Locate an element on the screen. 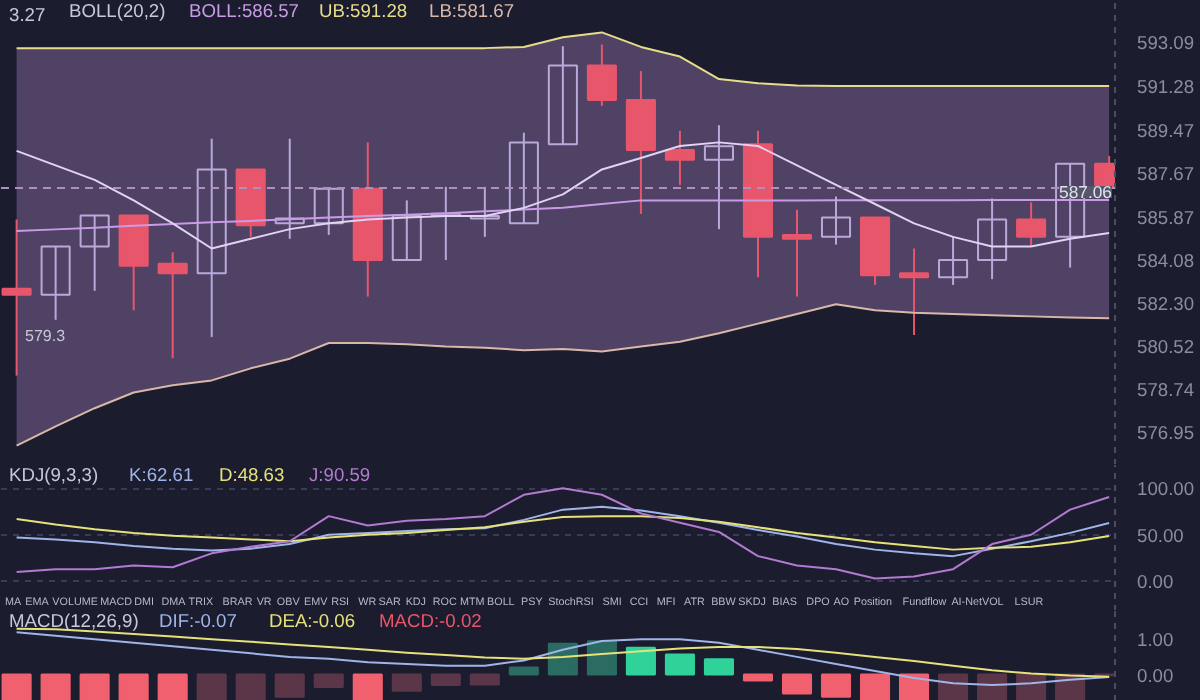 Image resolution: width=1200 pixels, height=700 pixels. annotation: 3.27 is located at coordinates (27, 15).